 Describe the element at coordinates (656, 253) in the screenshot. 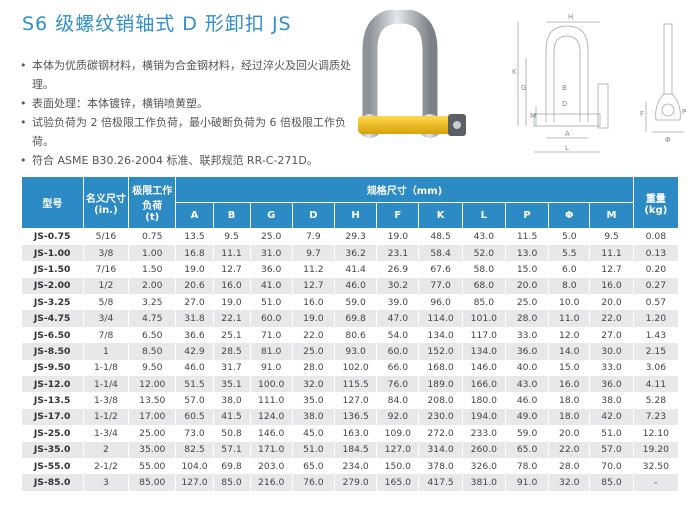

I see `table-cell: 0.13` at that location.